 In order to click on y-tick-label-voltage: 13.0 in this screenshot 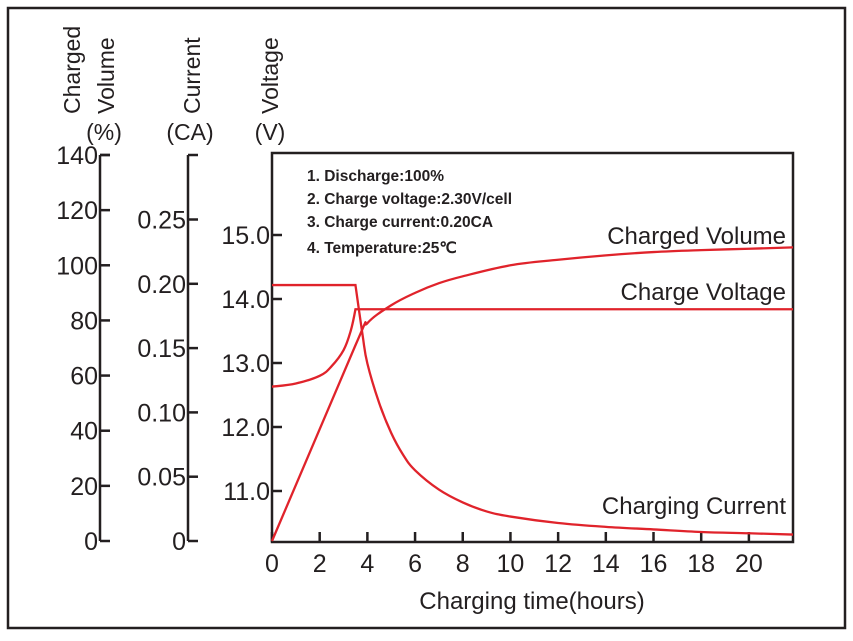, I will do `click(245, 364)`.